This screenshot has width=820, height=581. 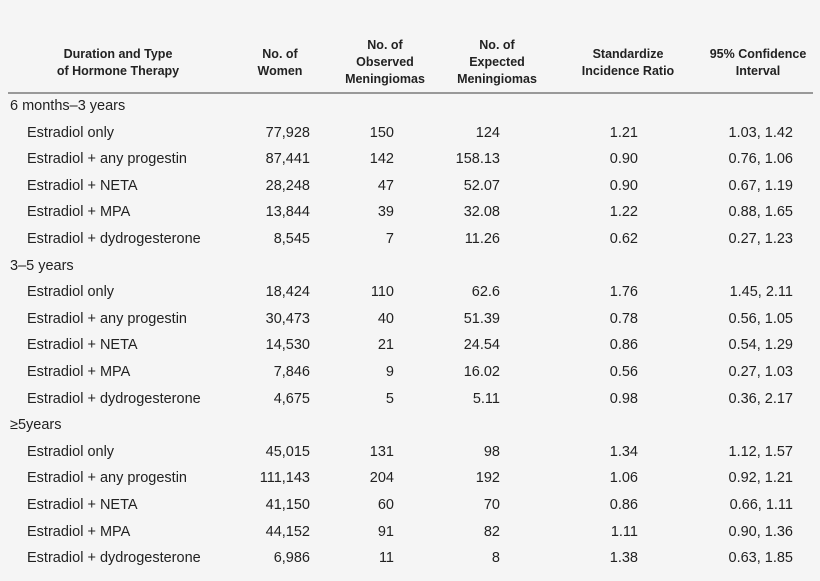 I want to click on header-line: Incidence Ratio, so click(x=628, y=71).